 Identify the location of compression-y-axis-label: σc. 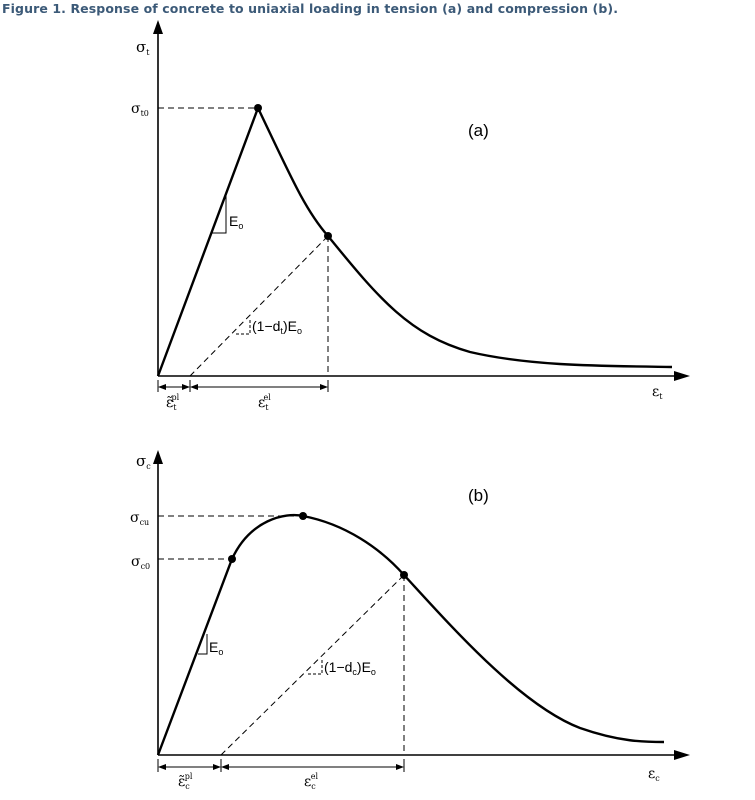
(143, 461).